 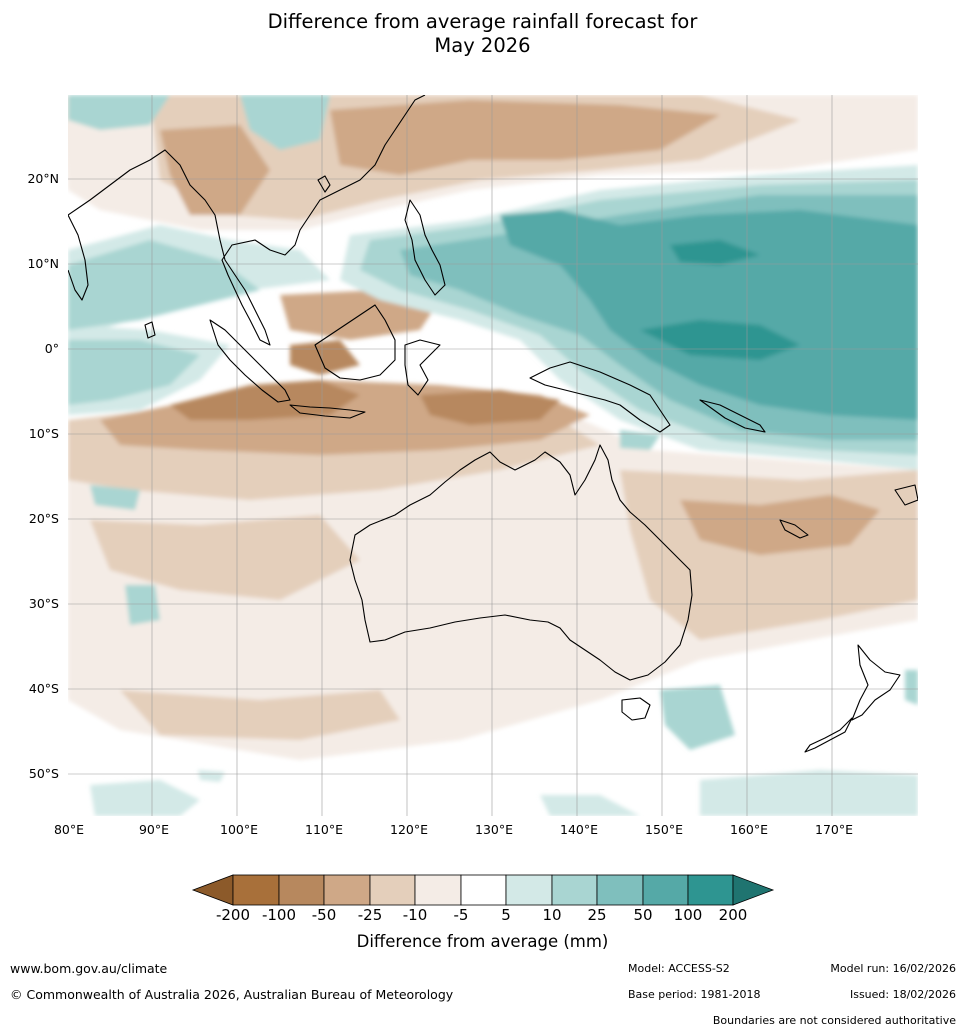 What do you see at coordinates (552, 915) in the screenshot?
I see `colorbar-tick: 10` at bounding box center [552, 915].